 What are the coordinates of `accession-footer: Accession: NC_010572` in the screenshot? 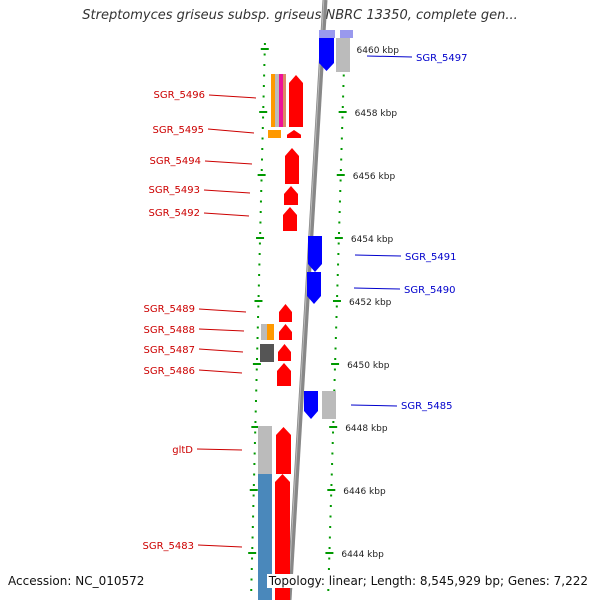 It's located at (76, 581).